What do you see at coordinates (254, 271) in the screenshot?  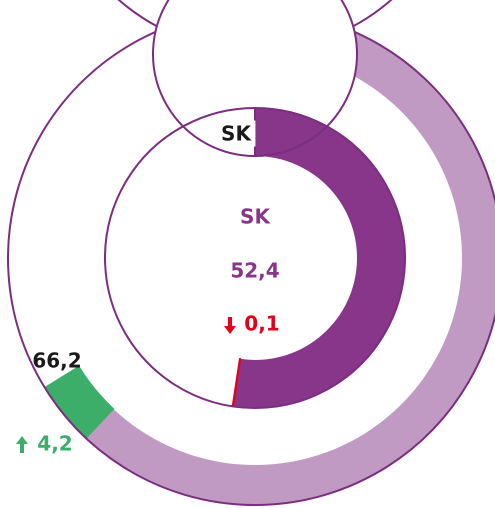 I see `value-label: 52,4` at bounding box center [254, 271].